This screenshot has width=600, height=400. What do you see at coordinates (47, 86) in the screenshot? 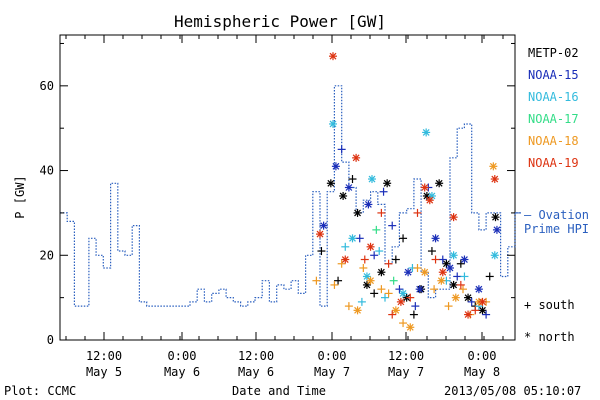
I see `y-tick-label: 60` at bounding box center [47, 86].